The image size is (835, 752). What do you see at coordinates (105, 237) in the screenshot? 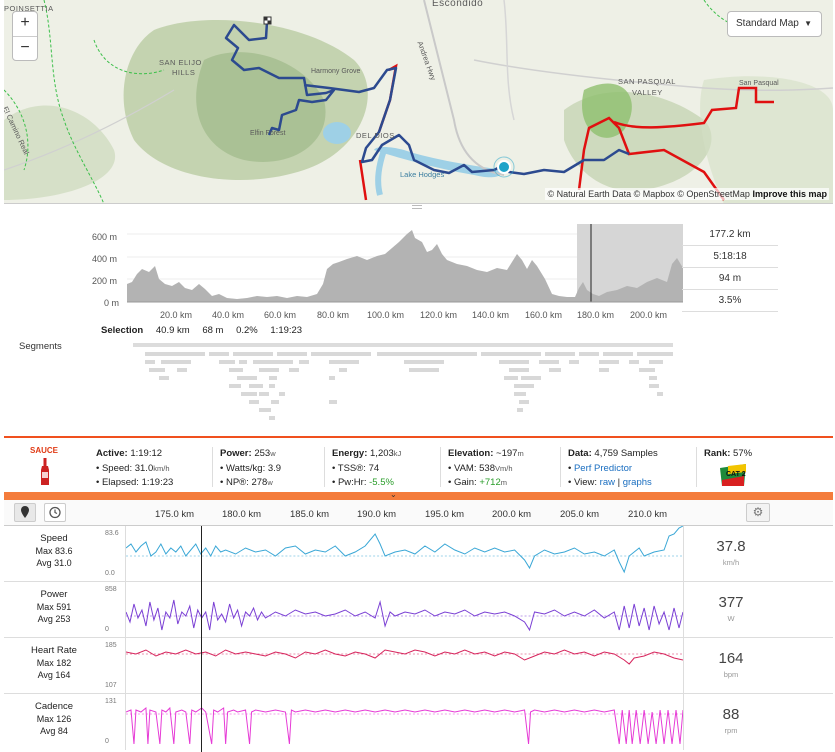
I see `y-tick: 600 m` at bounding box center [105, 237].